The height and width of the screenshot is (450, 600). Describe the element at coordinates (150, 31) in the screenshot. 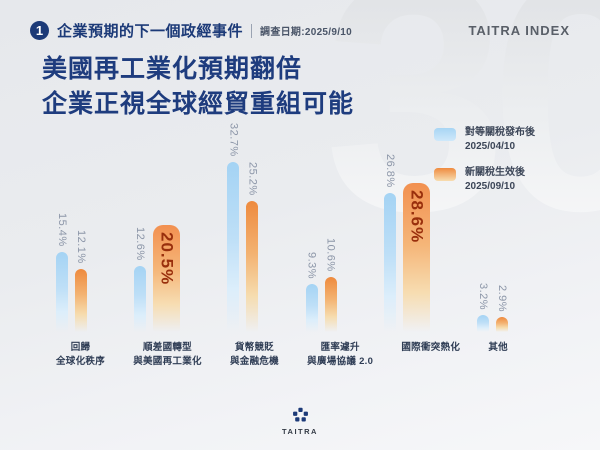

I see `section-title: 企業預期的下一個政經事件` at that location.